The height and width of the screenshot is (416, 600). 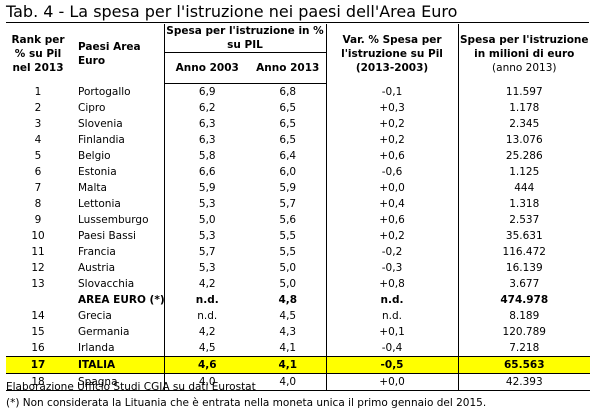 What do you see at coordinates (288, 220) in the screenshot?
I see `value-2013-cell: 5,6` at bounding box center [288, 220].